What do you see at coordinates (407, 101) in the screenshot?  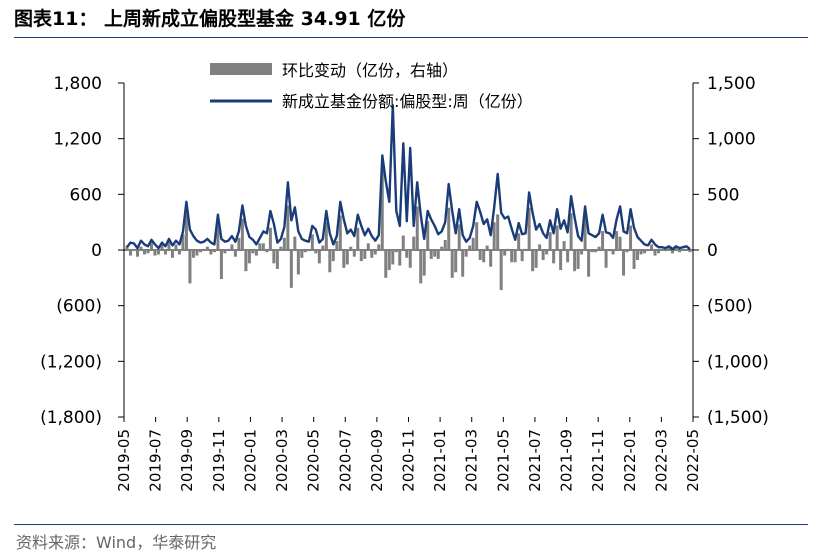 I see `legend-line-label: 新成立基金份额:偏股型:周（亿份）` at bounding box center [407, 101].